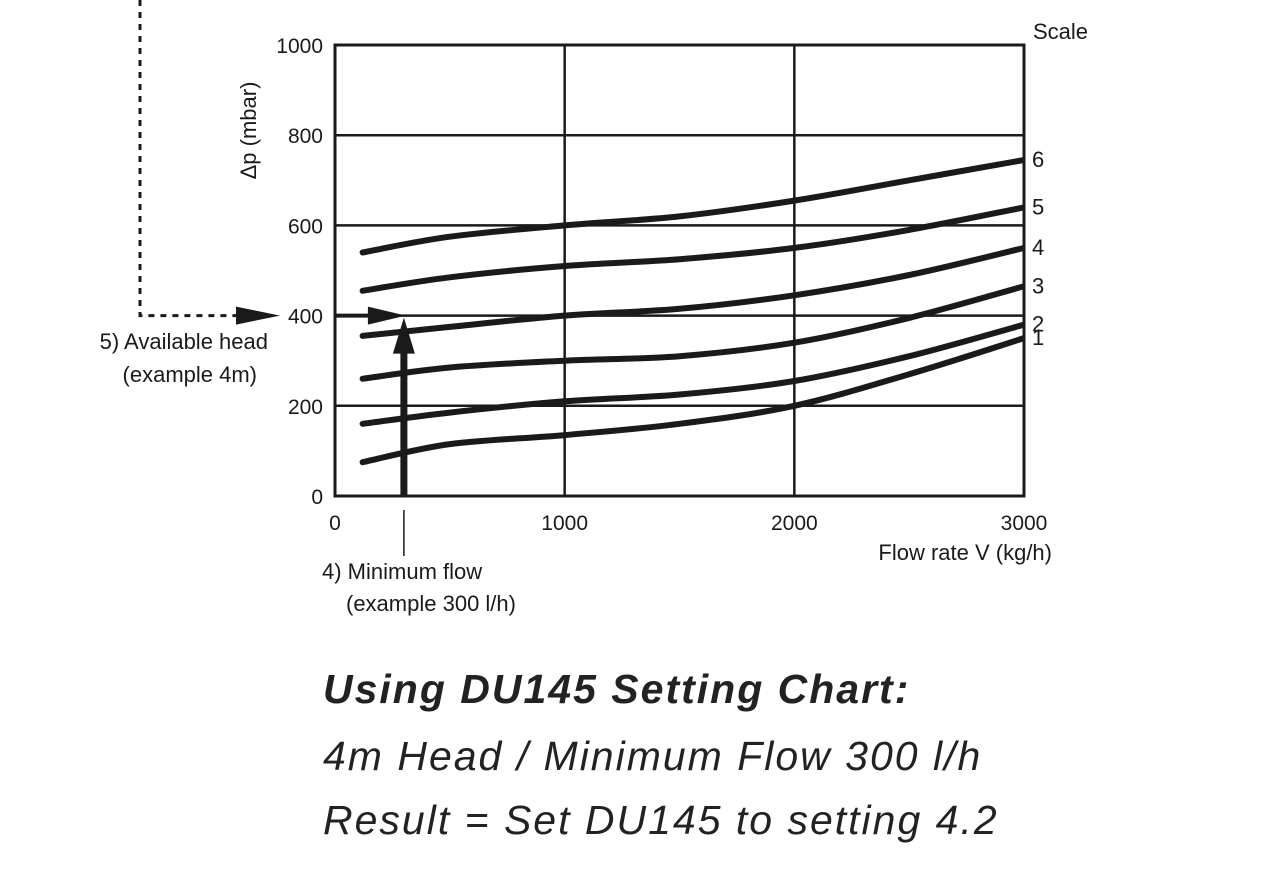 The height and width of the screenshot is (871, 1264). What do you see at coordinates (1060, 31) in the screenshot?
I see `scale-heading: Scale` at bounding box center [1060, 31].